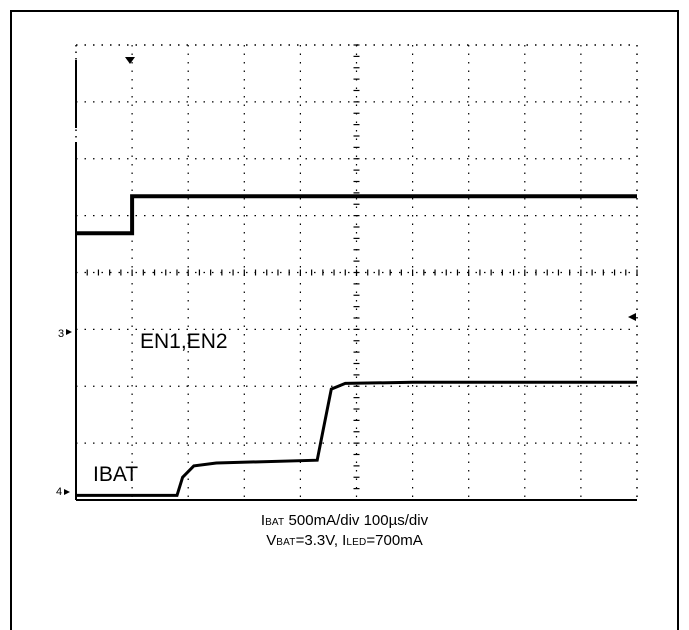 This screenshot has width=689, height=630. Describe the element at coordinates (130, 60) in the screenshot. I see `trigger-position-marker` at that location.